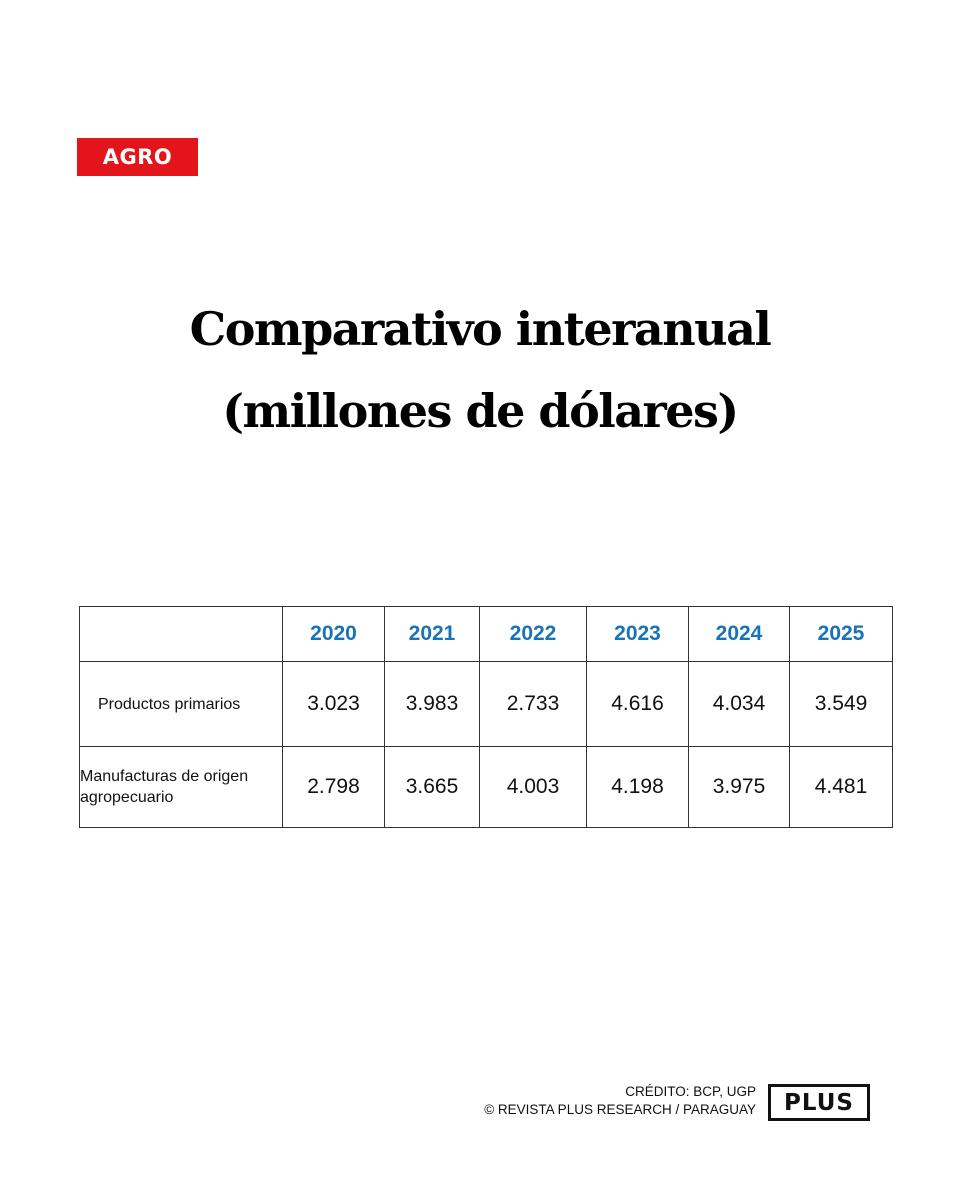 The image size is (960, 1200). What do you see at coordinates (181, 787) in the screenshot?
I see `row-label: Manufacturas de origen agropecuario` at bounding box center [181, 787].